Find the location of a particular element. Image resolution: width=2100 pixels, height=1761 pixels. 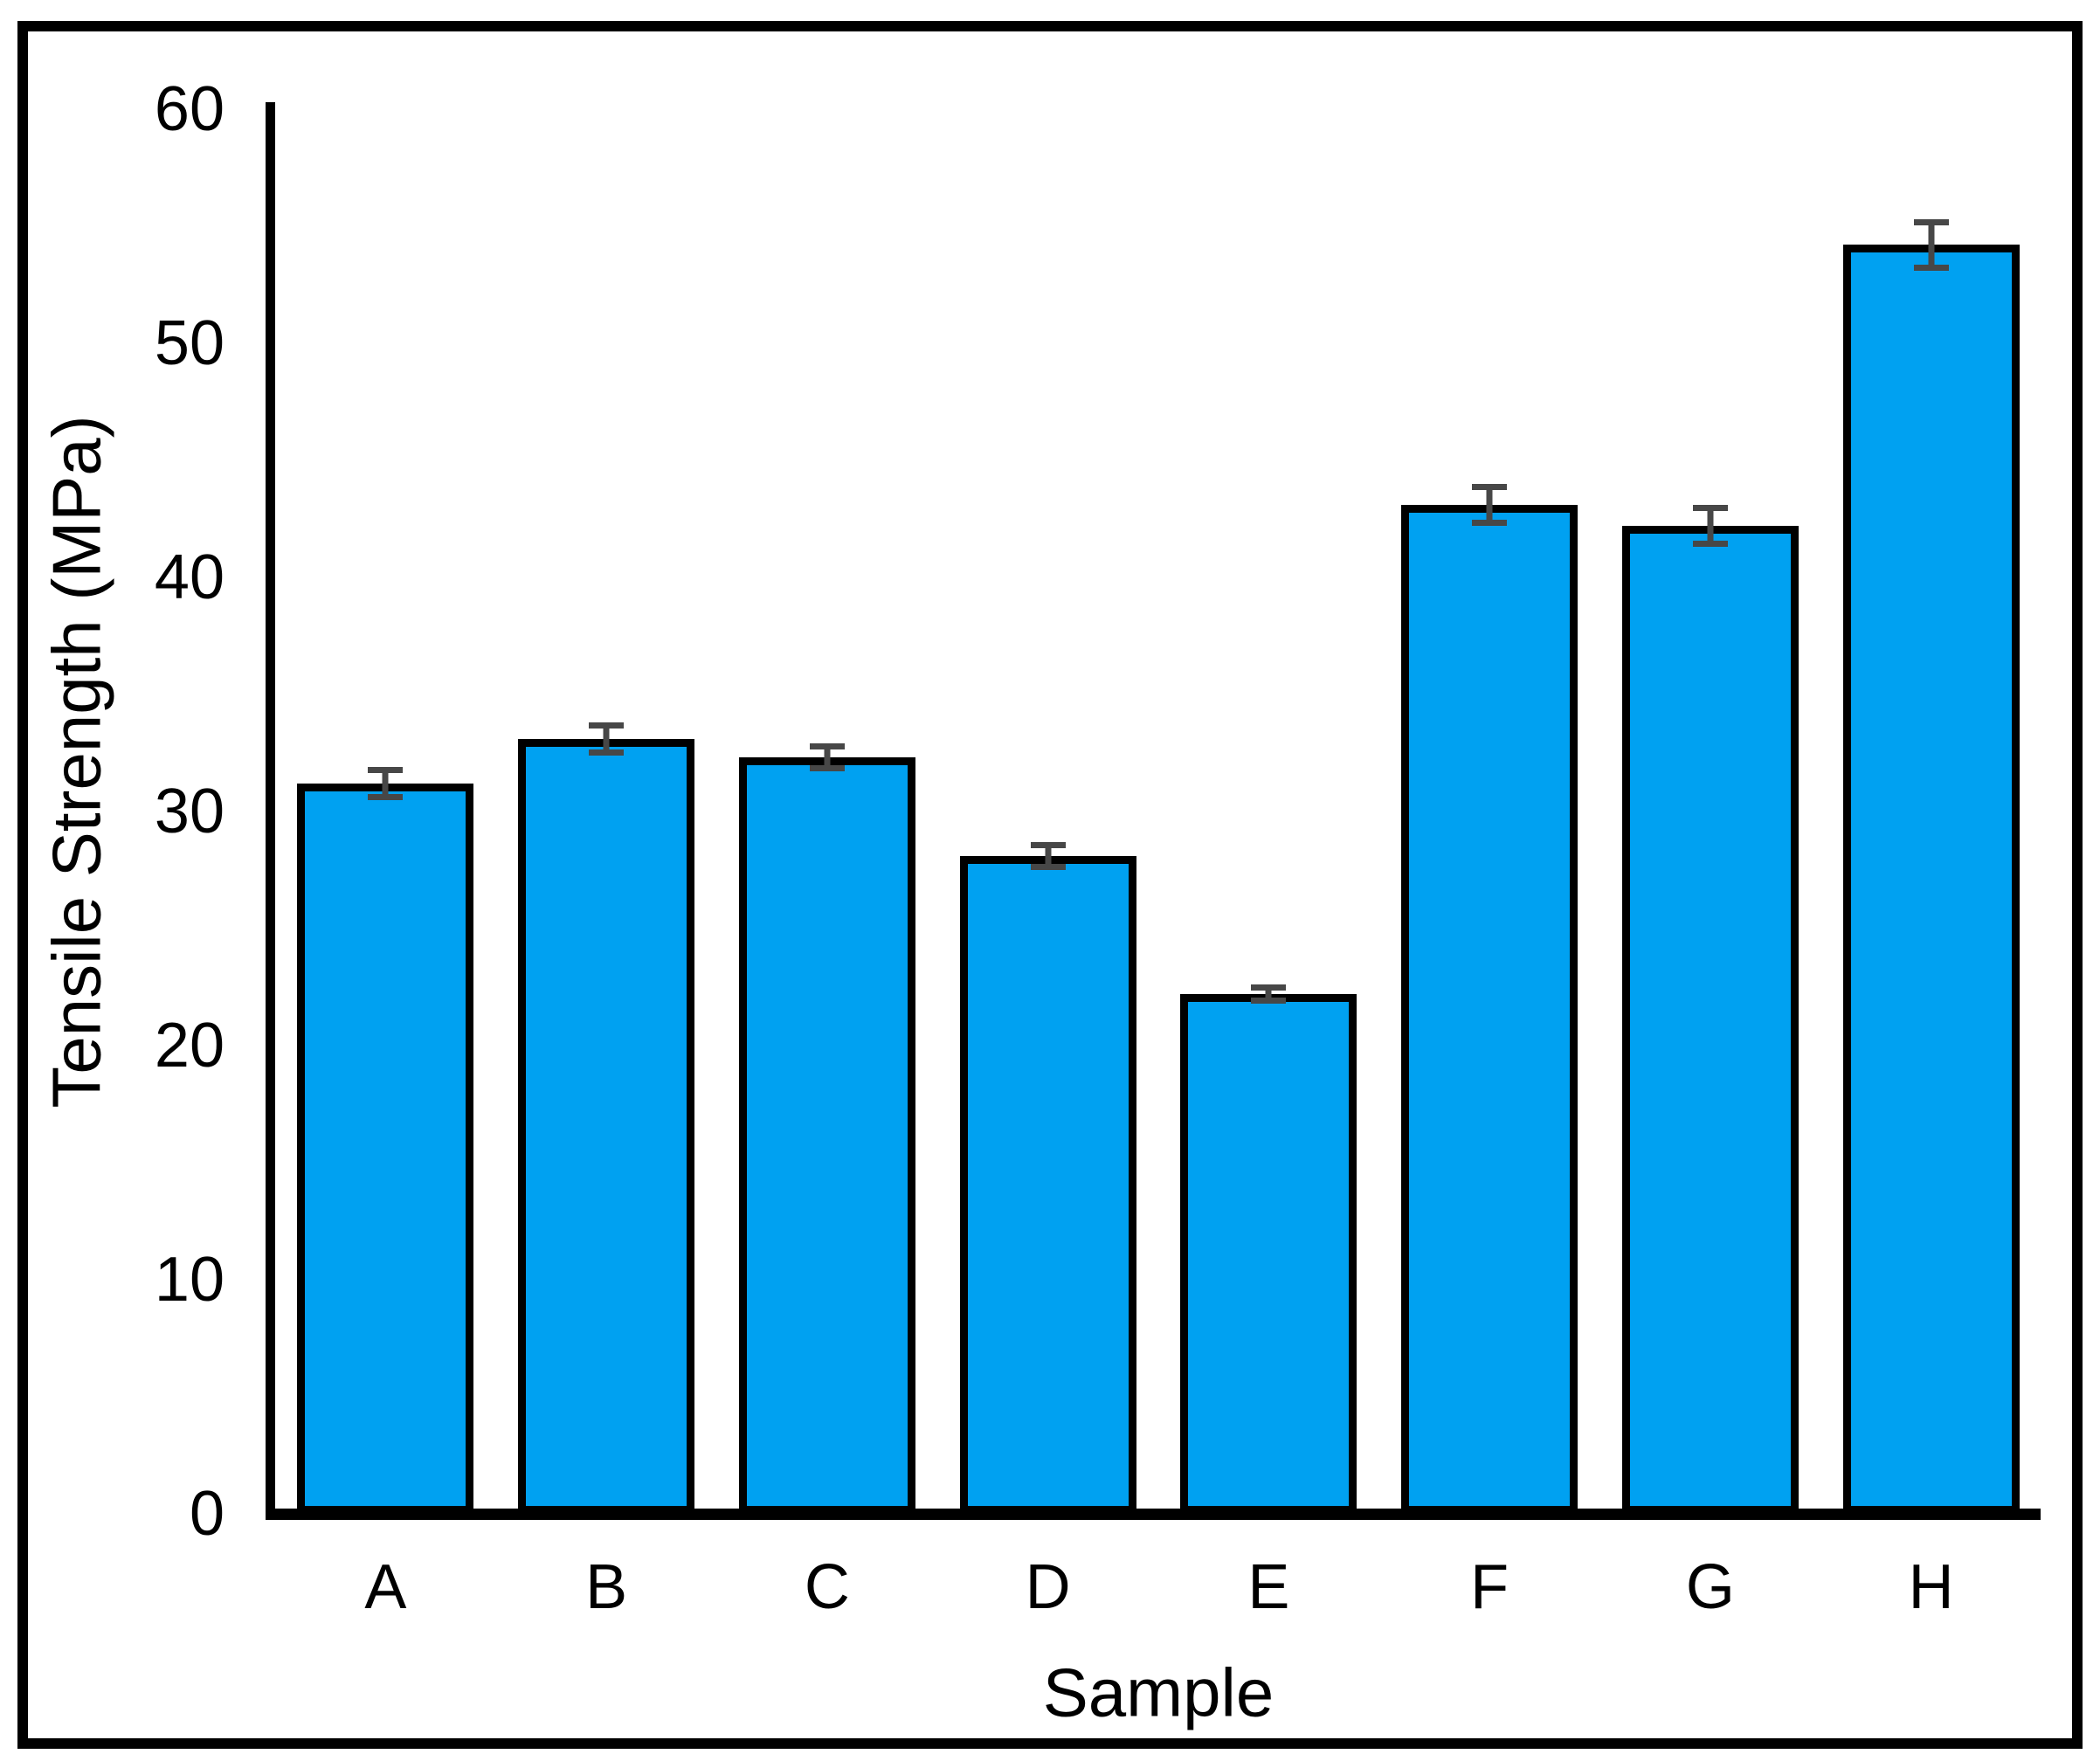

bar-b is located at coordinates (607, 1126).